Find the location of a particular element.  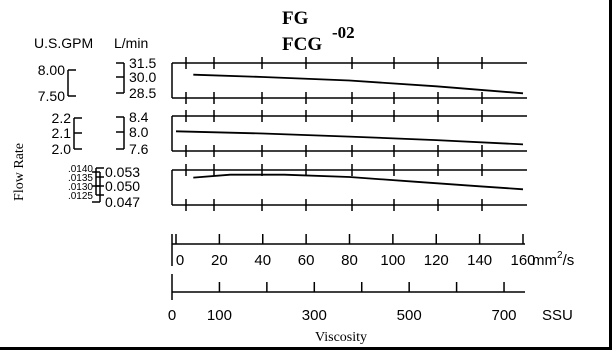

gpm-tick-label: .0125 is located at coordinates (80, 196).